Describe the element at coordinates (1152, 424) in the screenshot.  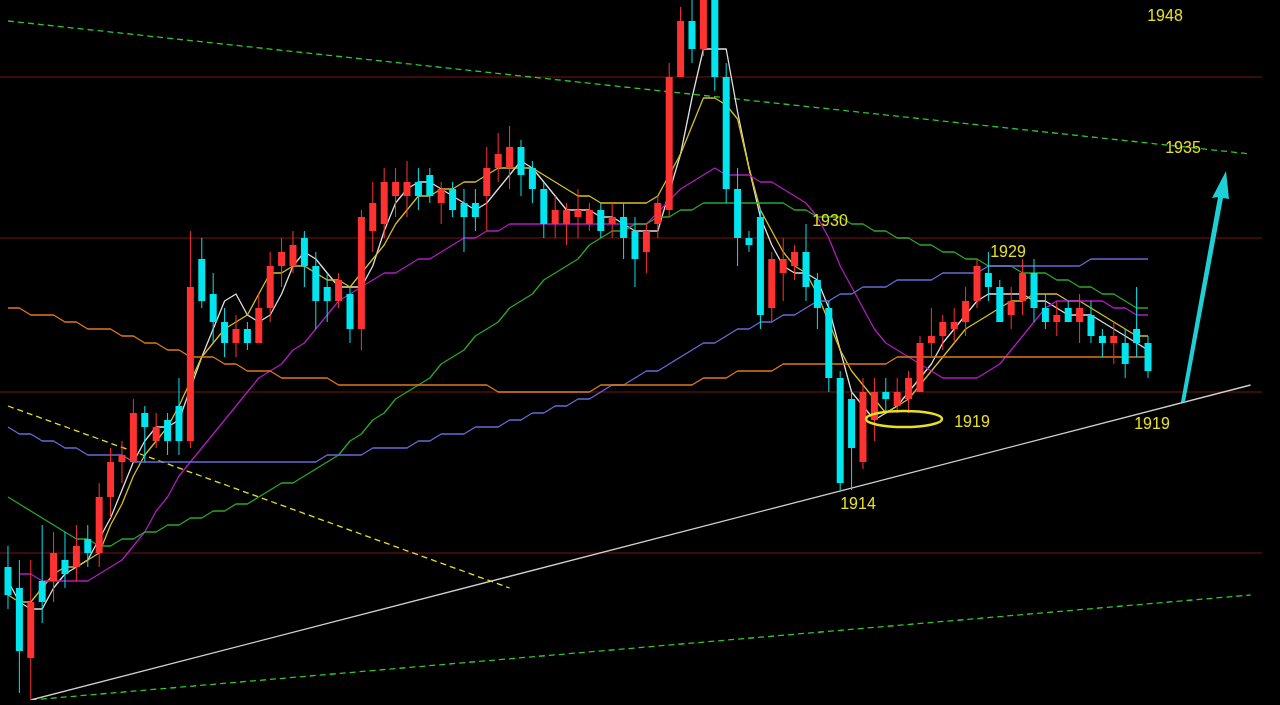
I see `annotation: 1919` at that location.